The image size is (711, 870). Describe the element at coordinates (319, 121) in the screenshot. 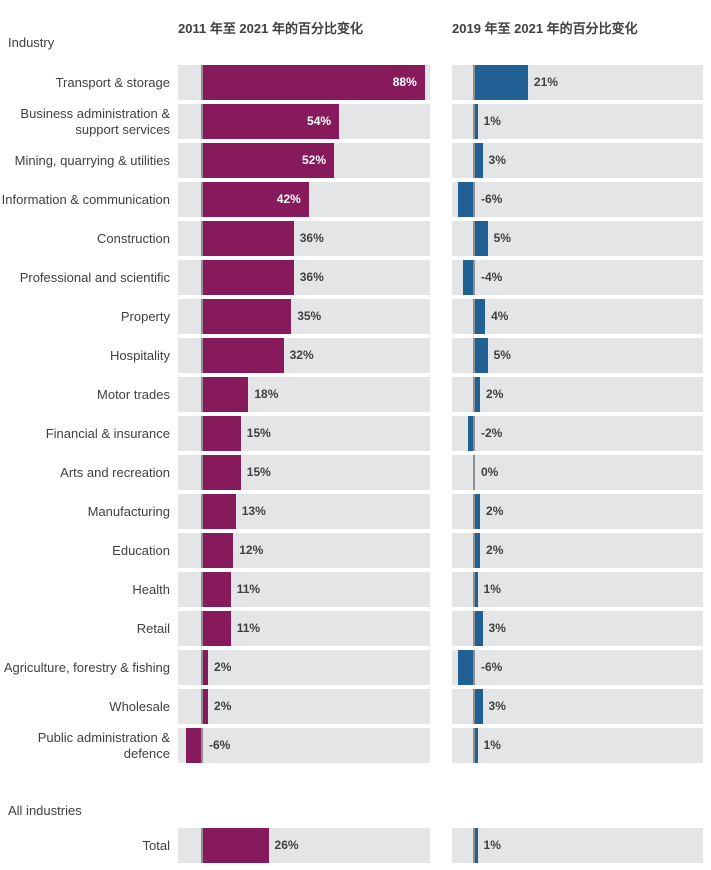

I see `value-label: 54%` at that location.